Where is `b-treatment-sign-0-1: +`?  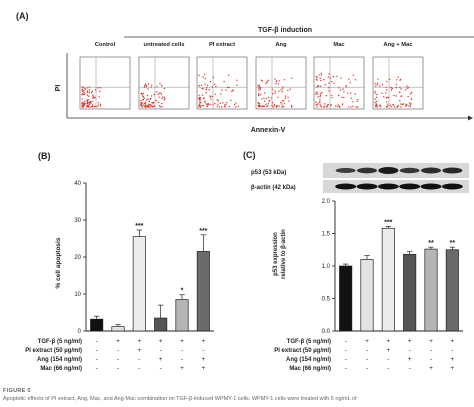 b-treatment-sign-0-1: + is located at coordinates (118, 341).